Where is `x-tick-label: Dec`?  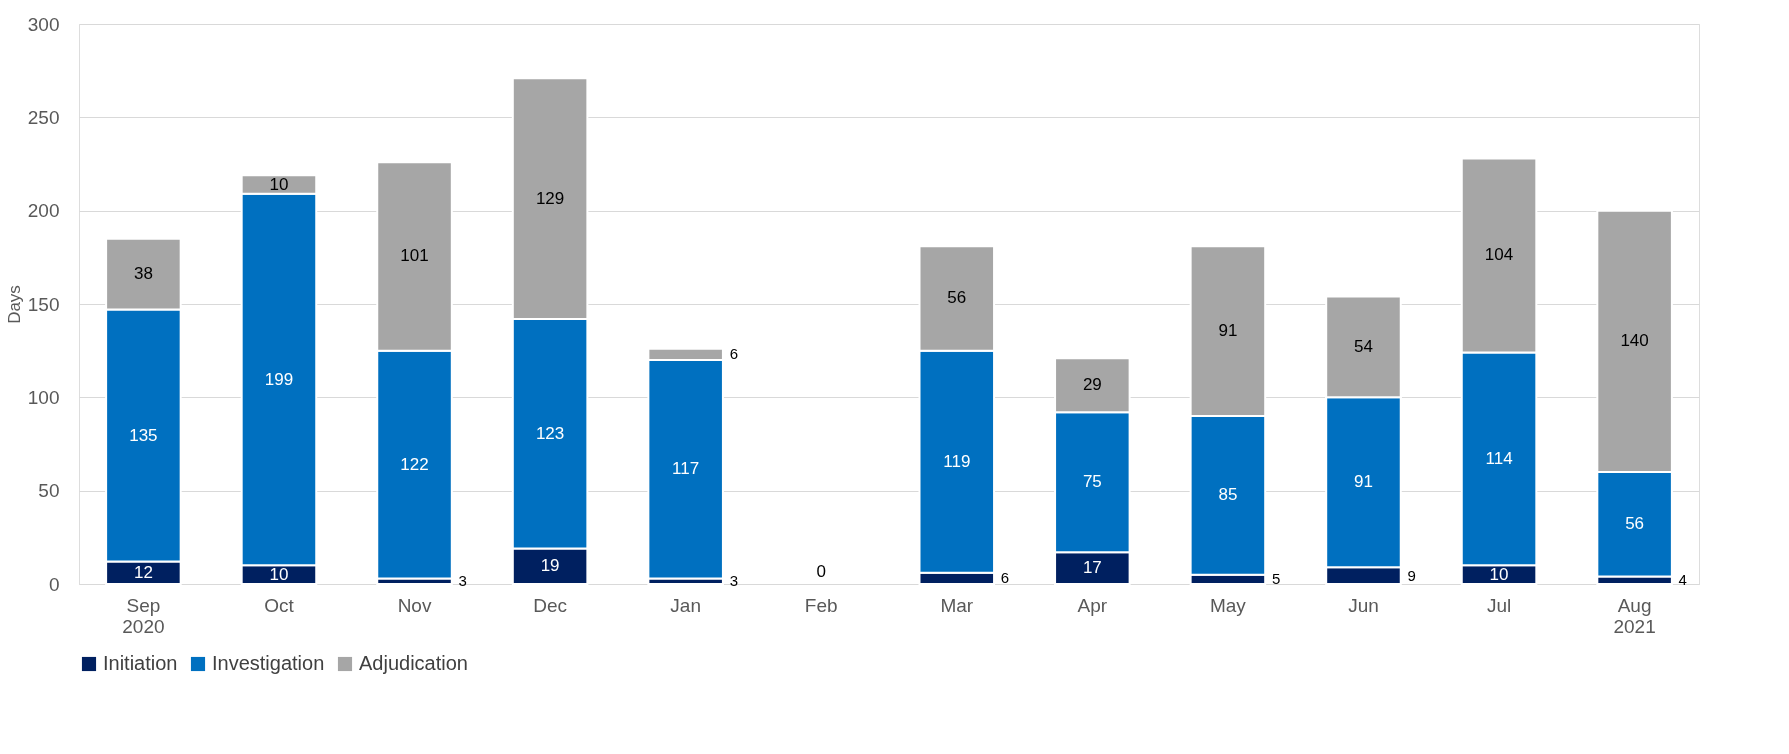
x-tick-label: Dec is located at coordinates (550, 605).